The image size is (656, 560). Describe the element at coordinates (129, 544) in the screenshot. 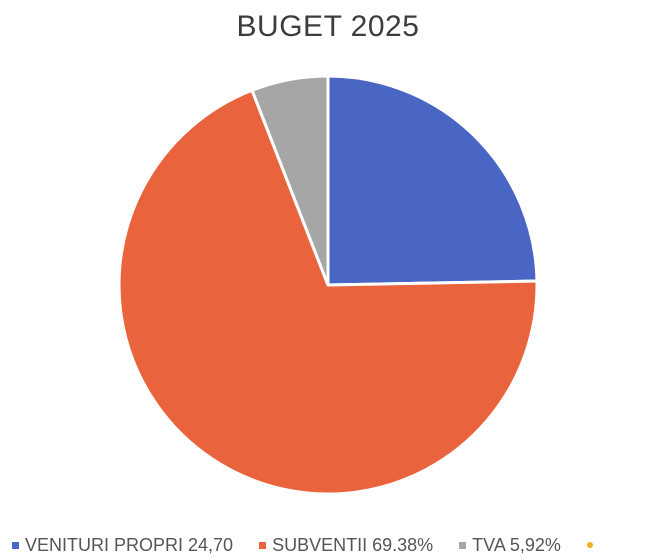

I see `legend-label-venituri: VENITURI PROPRI 24,70` at that location.